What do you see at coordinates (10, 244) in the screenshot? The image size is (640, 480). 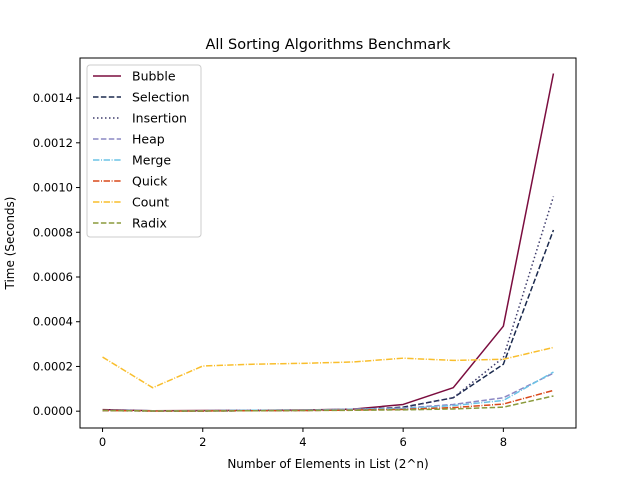 I see `y-axis-label: Time (Seconds)` at bounding box center [10, 244].